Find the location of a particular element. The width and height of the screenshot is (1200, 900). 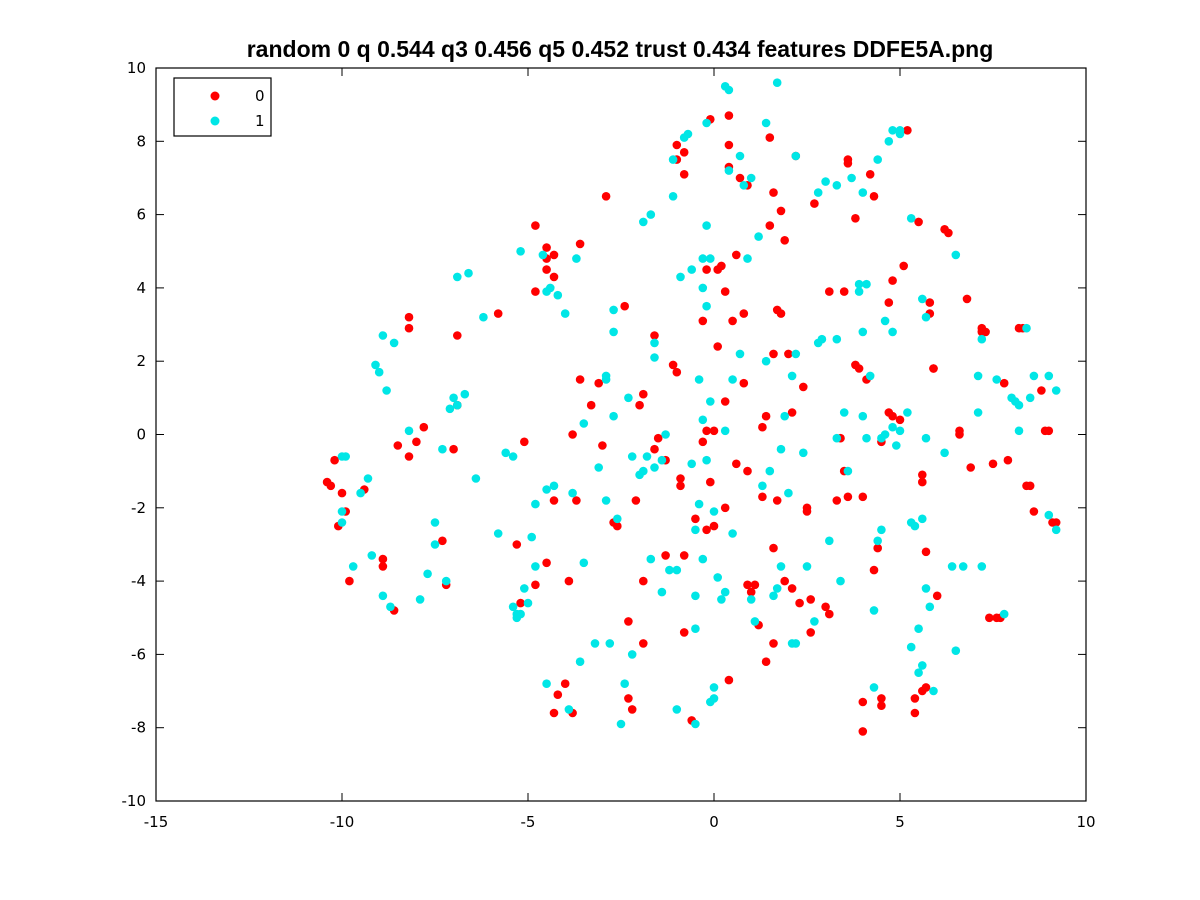

y-tick-label: -6 is located at coordinates (138, 654).